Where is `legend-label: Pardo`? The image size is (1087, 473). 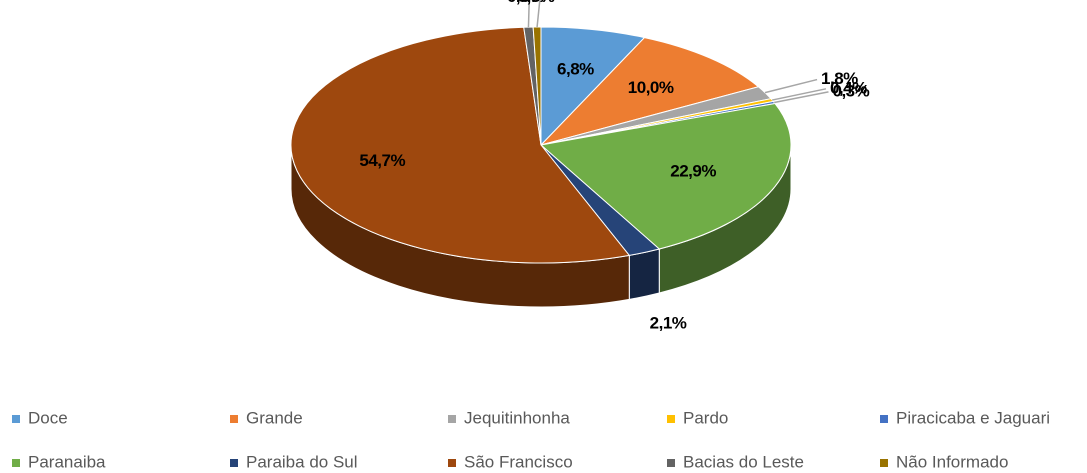
legend-label: Pardo is located at coordinates (705, 417).